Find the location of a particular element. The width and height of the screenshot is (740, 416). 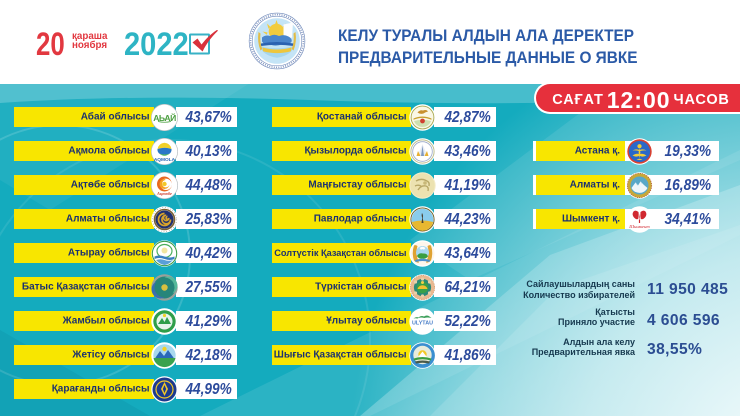

svg-text: АЬАЙ is located at coordinates (164, 116).